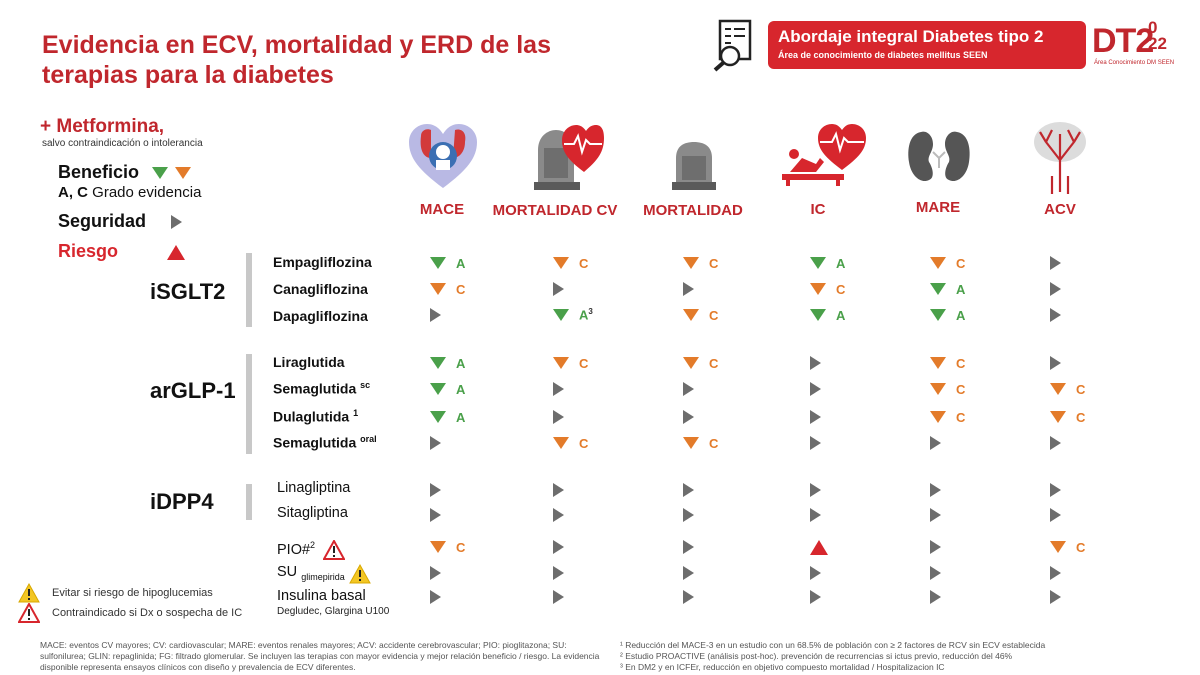  I want to click on cell-dulaglutida-mace: A, so click(470, 417).